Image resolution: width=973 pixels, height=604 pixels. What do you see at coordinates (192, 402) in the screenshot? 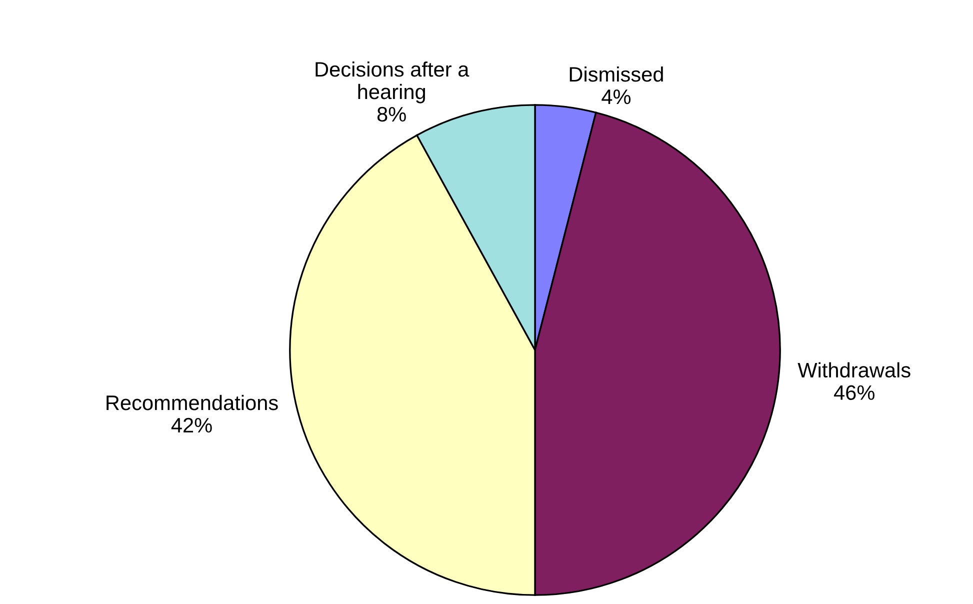
I see `slice-label: Recommendations` at bounding box center [192, 402].